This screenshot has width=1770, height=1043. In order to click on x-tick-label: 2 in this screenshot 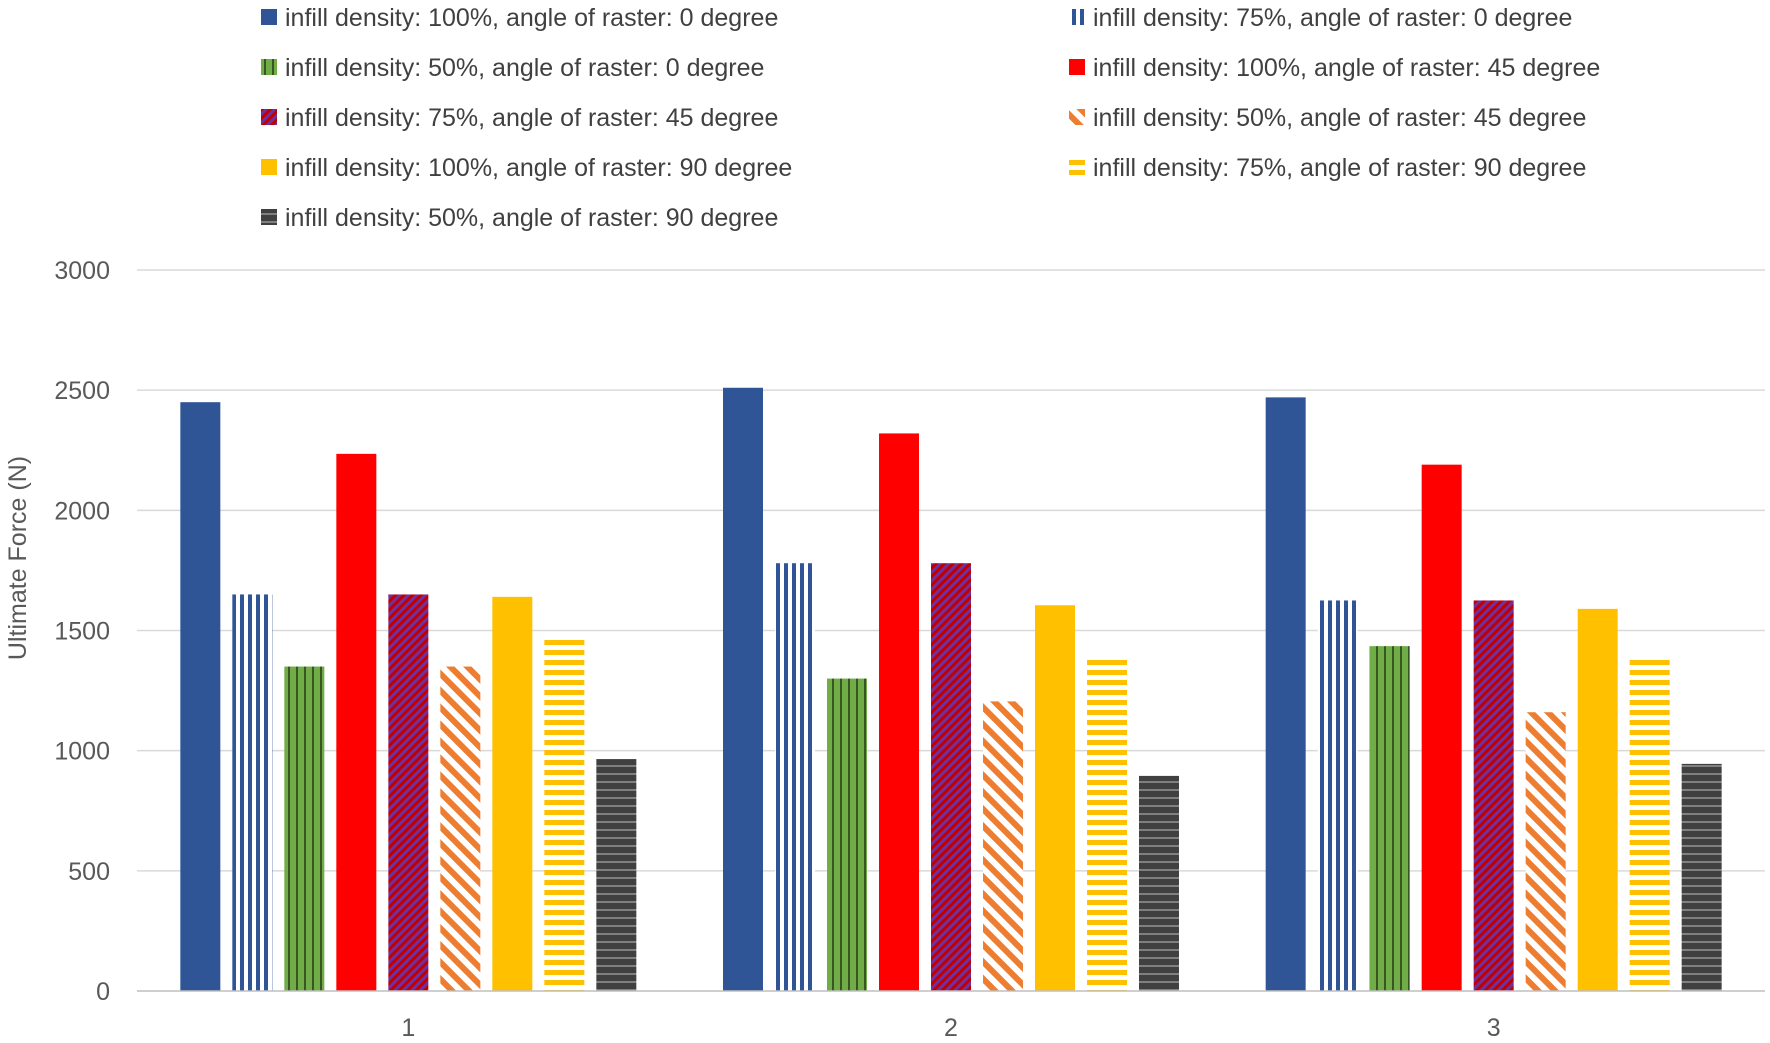, I will do `click(951, 1028)`.